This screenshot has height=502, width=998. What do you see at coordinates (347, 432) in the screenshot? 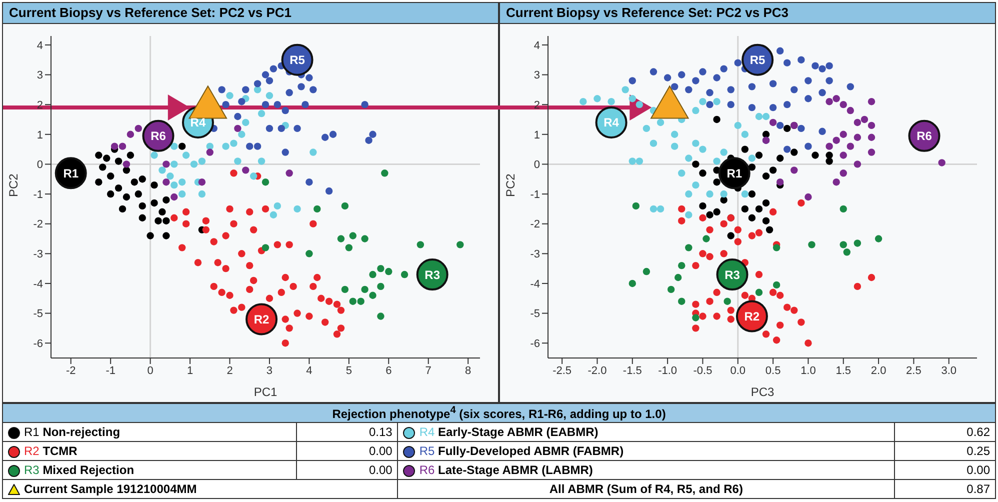
I see `text: 0.13` at bounding box center [347, 432].